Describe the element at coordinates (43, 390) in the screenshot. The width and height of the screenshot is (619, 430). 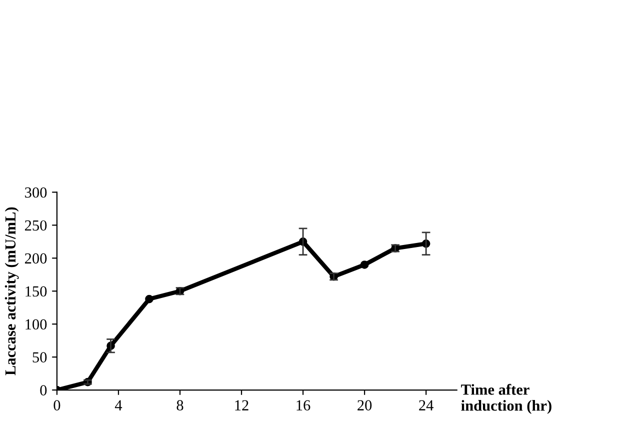
I see `y-tick-label: 0` at that location.